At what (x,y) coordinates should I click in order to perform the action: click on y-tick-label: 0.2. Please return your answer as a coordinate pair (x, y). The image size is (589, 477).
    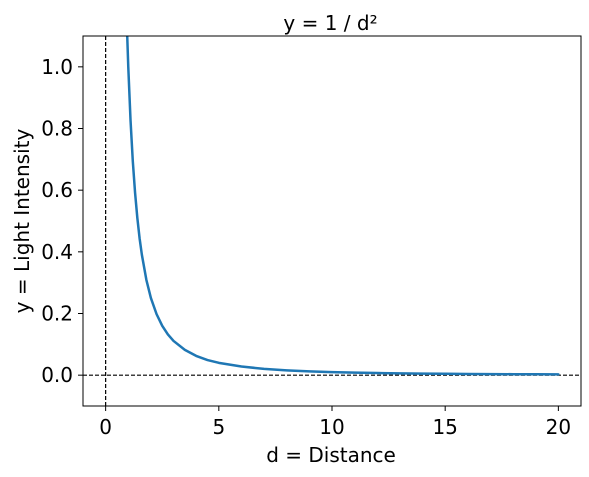
    Looking at the image, I should click on (57, 314).